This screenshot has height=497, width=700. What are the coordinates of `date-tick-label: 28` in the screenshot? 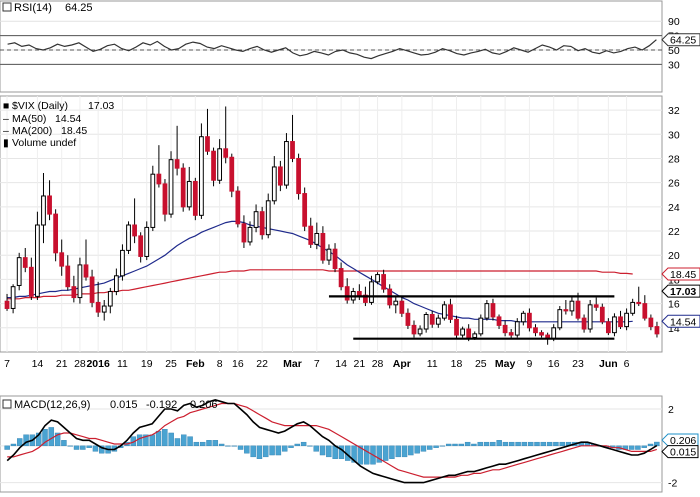 It's located at (378, 364).